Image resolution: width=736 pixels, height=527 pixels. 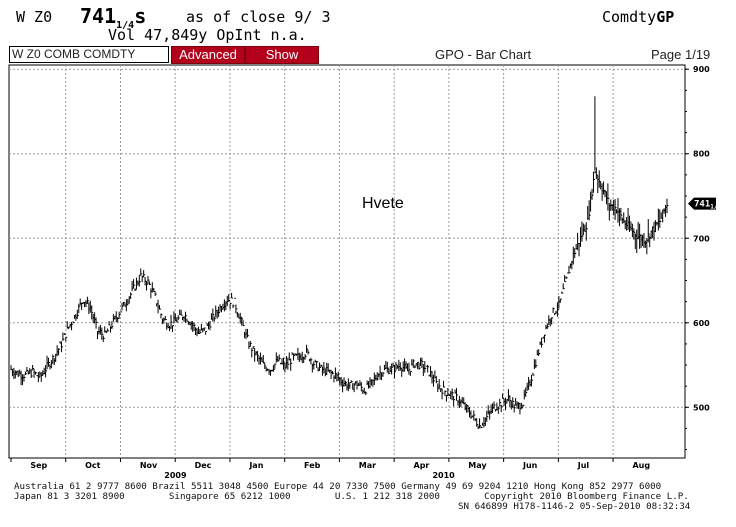 I want to click on x-tick-label: Jul, so click(x=583, y=465).